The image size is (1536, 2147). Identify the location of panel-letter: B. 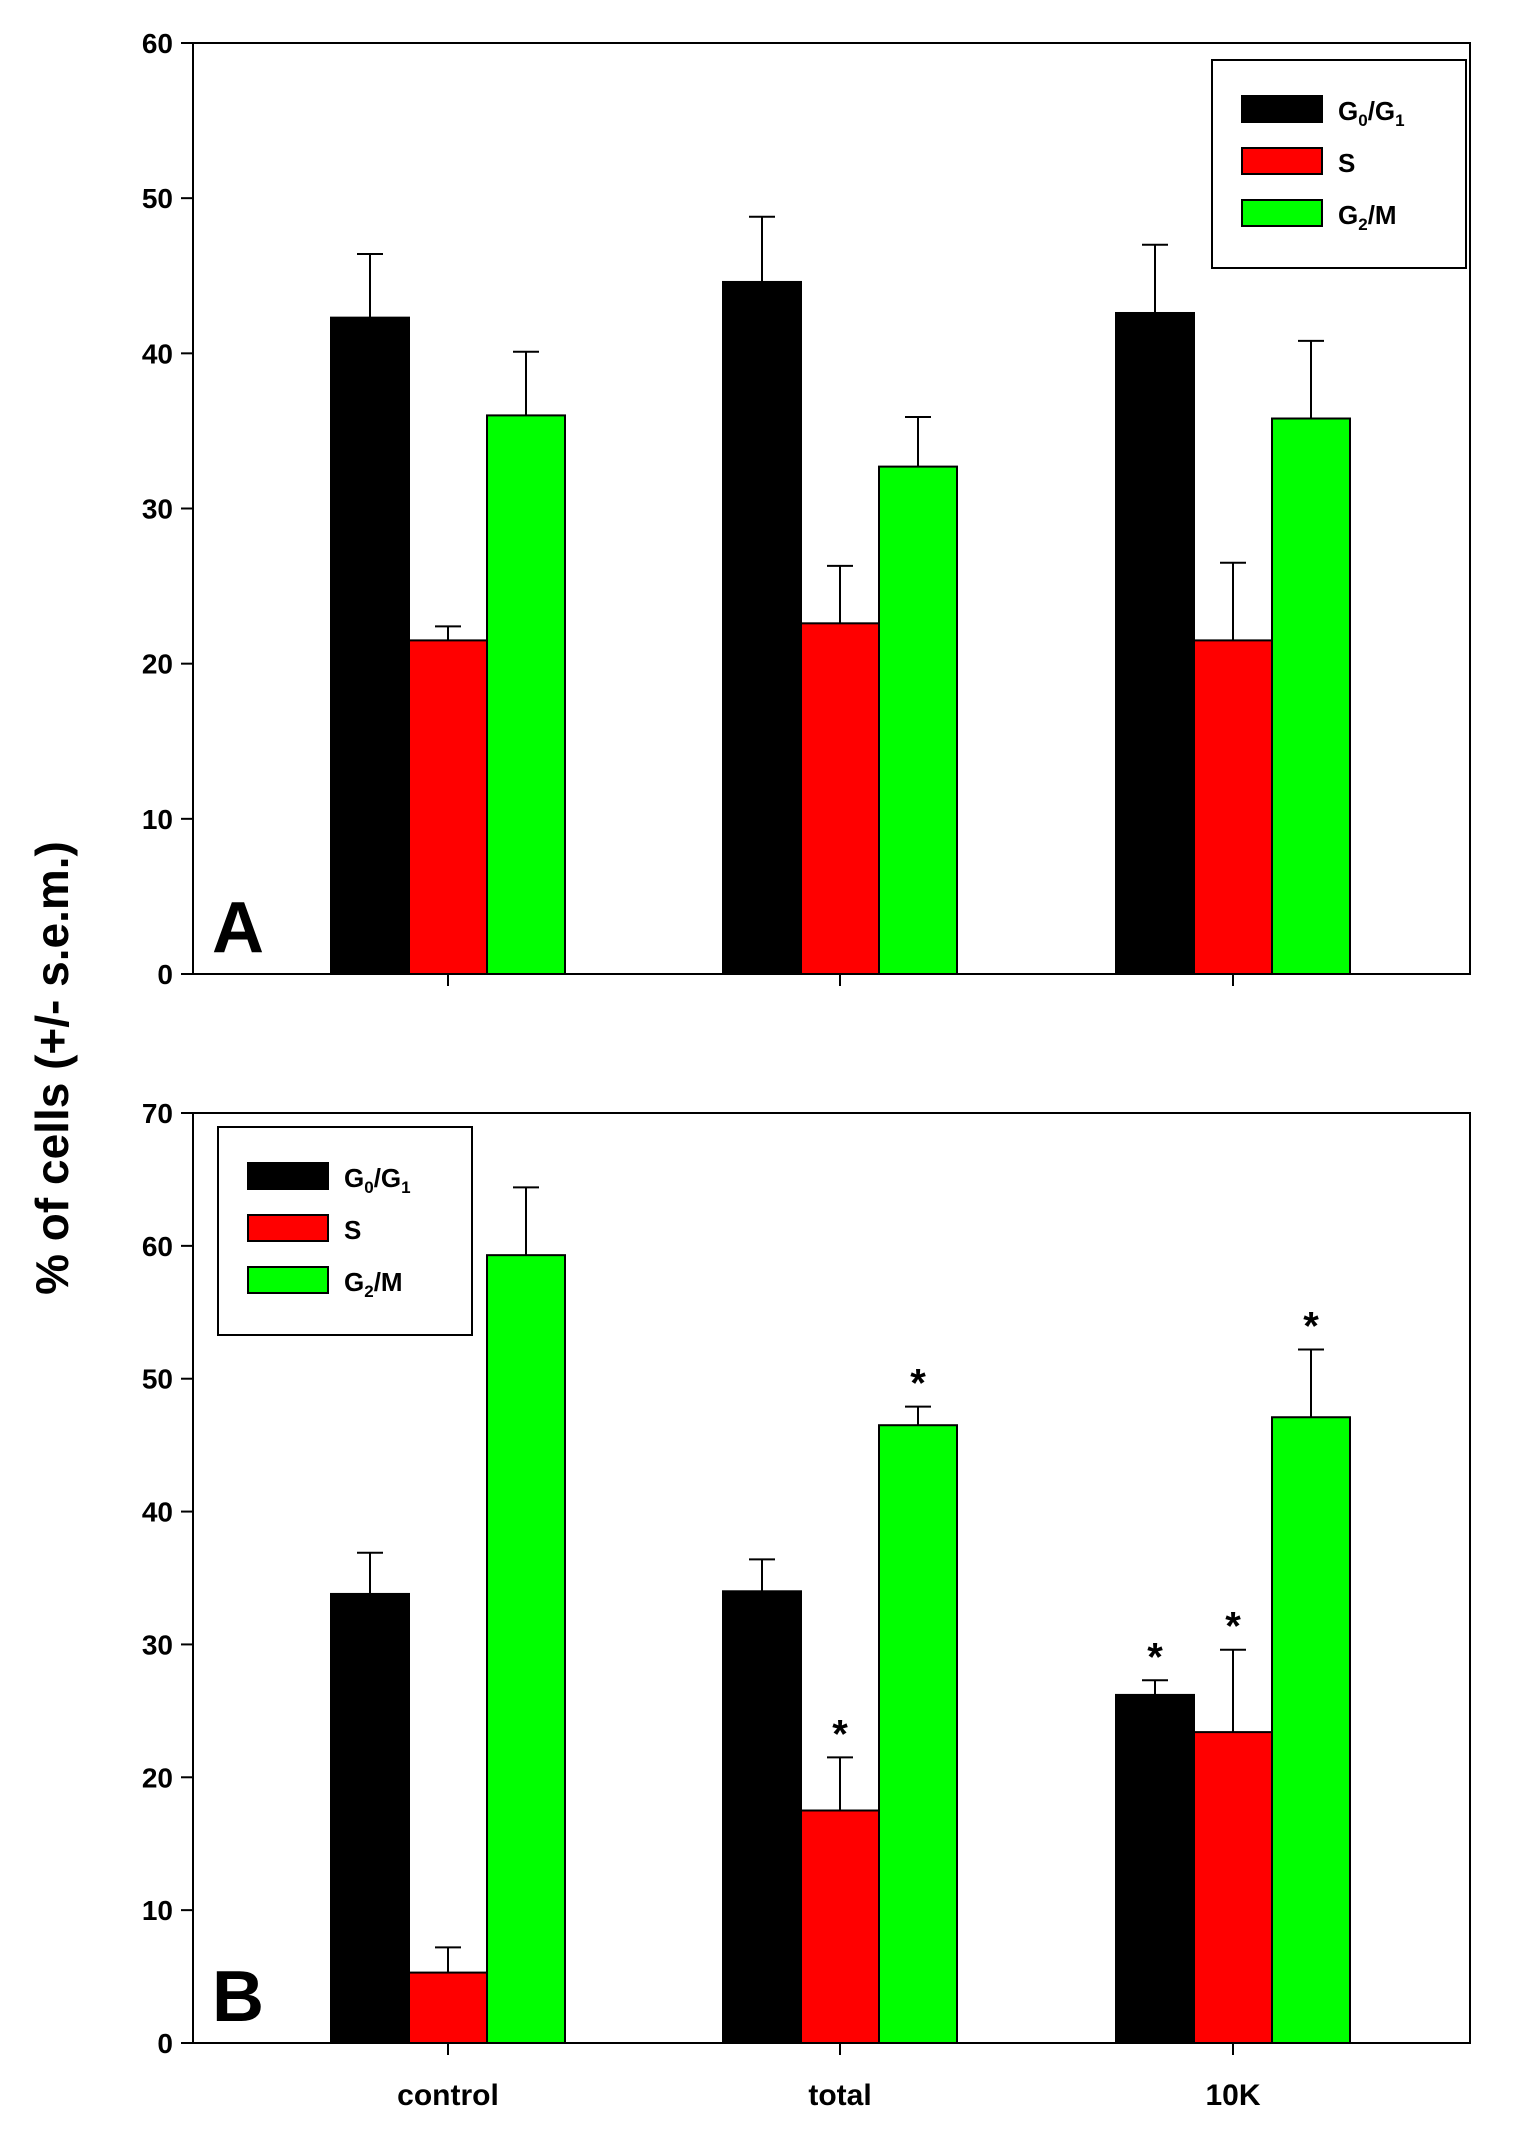
(238, 1997).